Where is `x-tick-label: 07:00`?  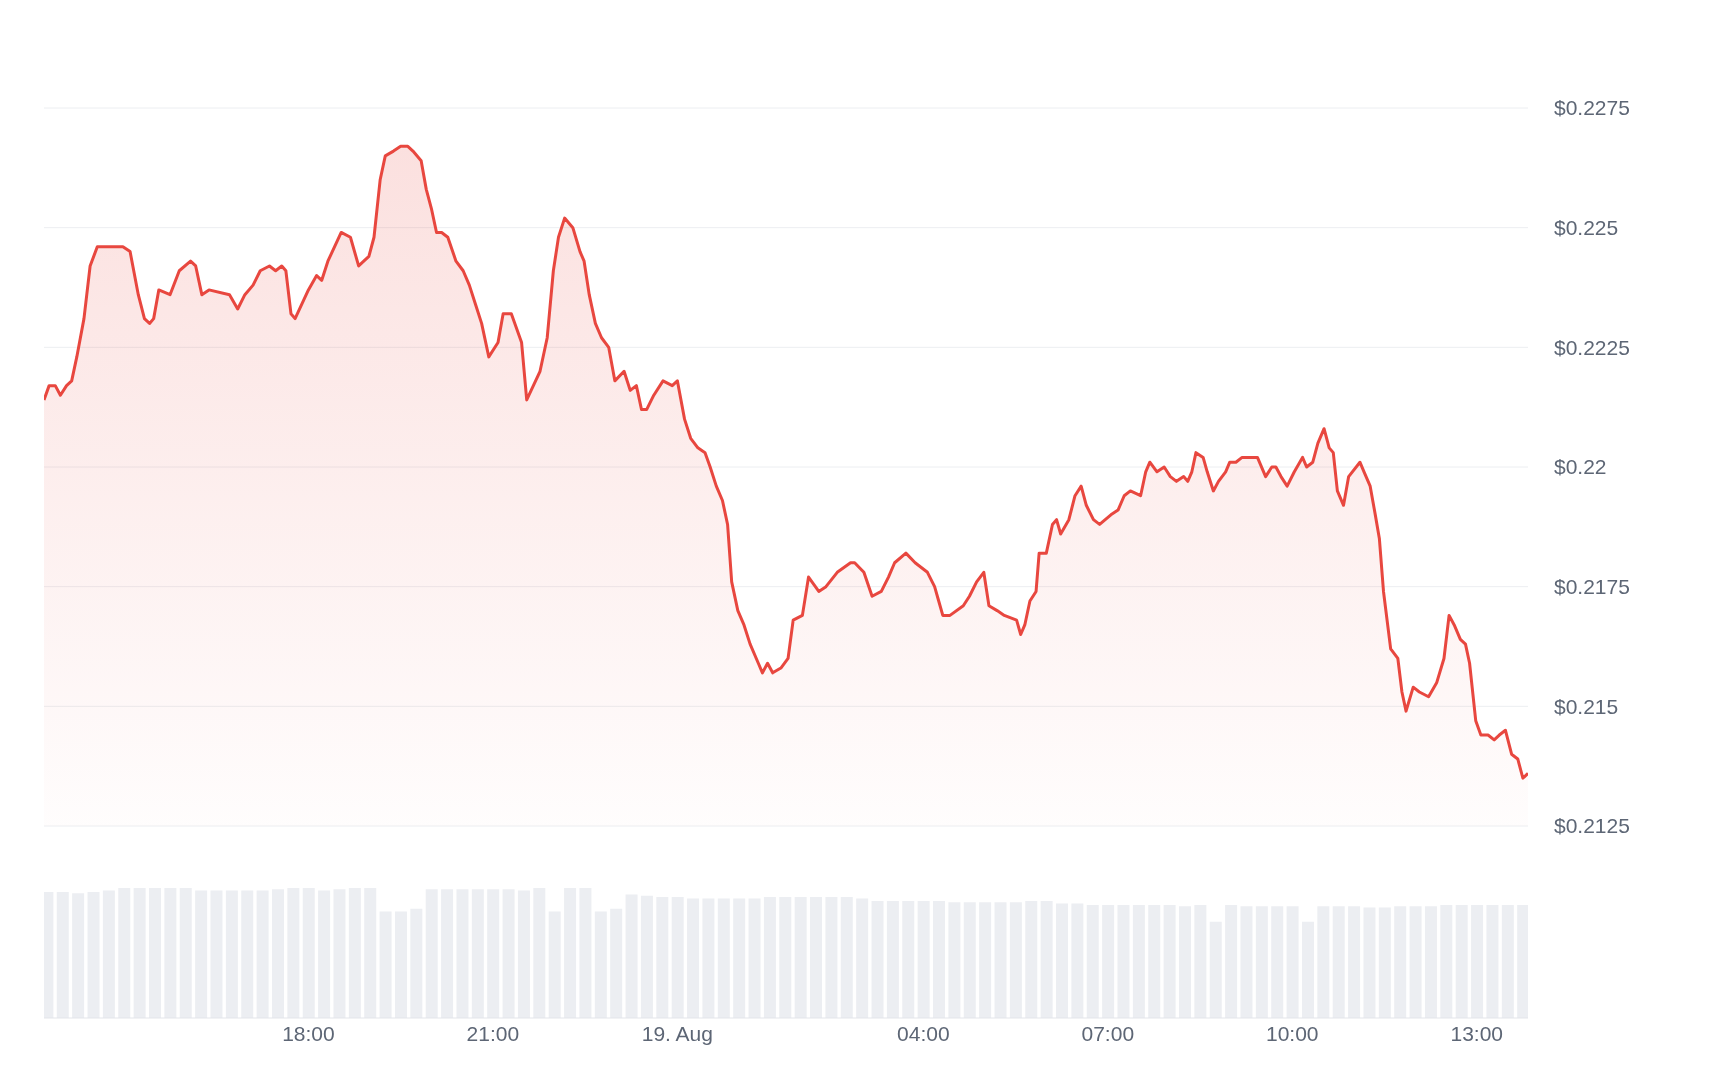
x-tick-label: 07:00 is located at coordinates (1108, 1033).